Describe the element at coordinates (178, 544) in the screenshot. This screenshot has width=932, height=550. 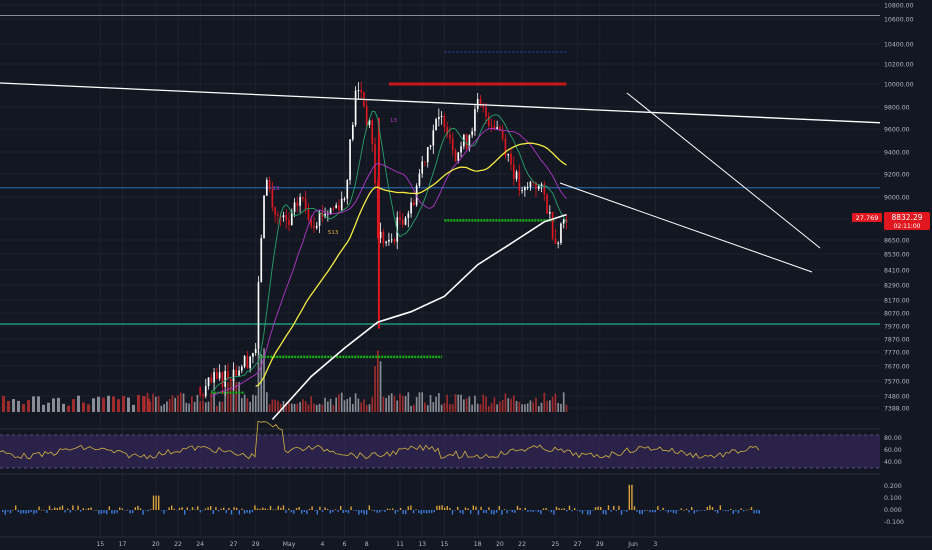
I see `time-tick-label: 22` at that location.